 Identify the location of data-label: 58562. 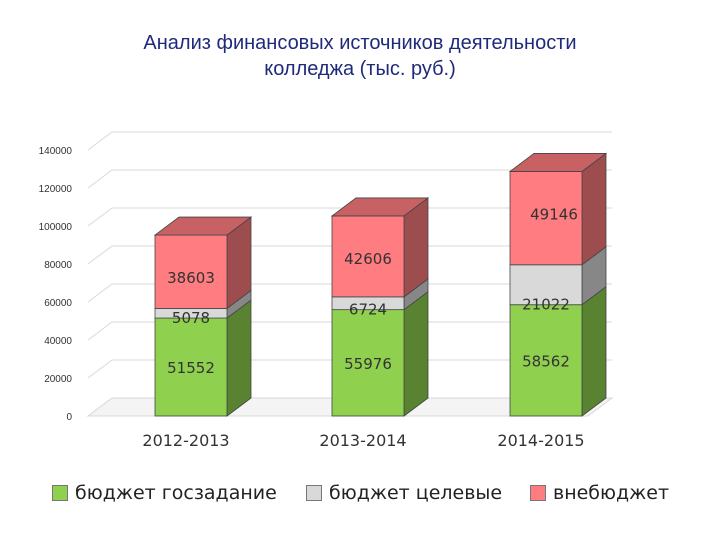
(546, 361).